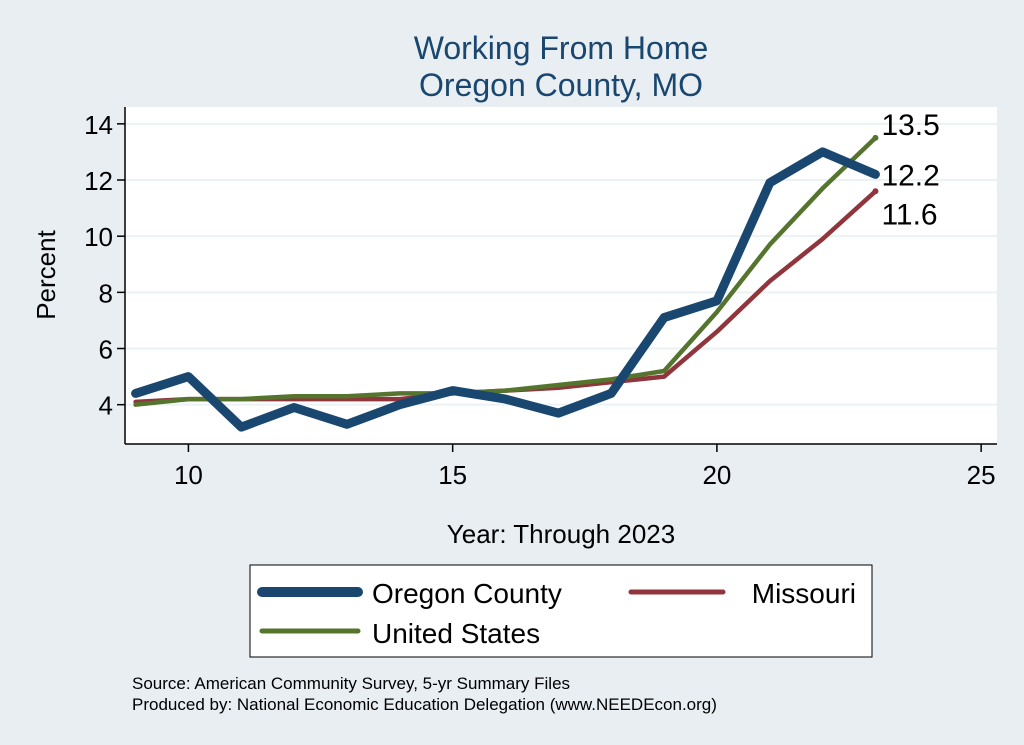 This screenshot has width=1024, height=745. Describe the element at coordinates (188, 475) in the screenshot. I see `x-tick-label: 10` at that location.